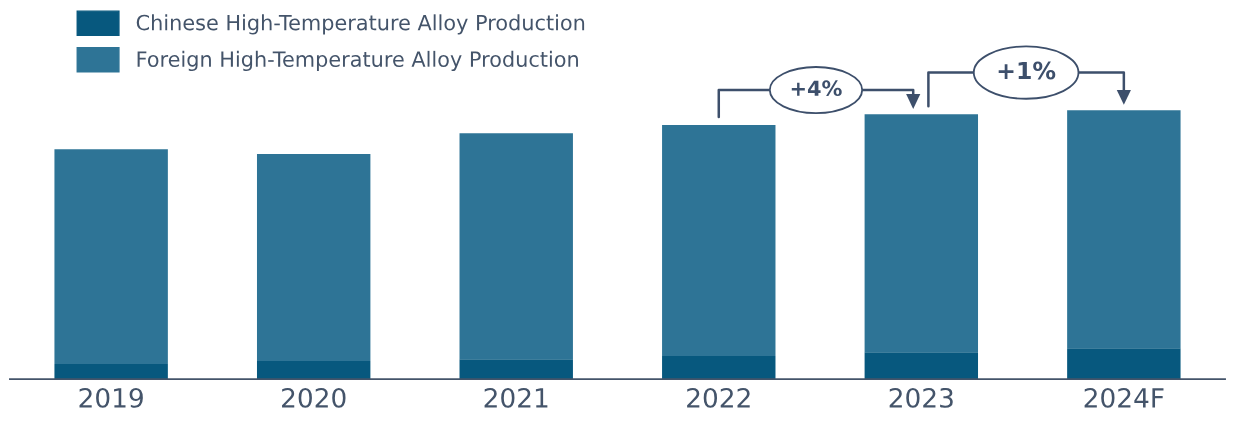 The height and width of the screenshot is (425, 1235). Describe the element at coordinates (516, 397) in the screenshot. I see `x-tick-label: 2021` at that location.